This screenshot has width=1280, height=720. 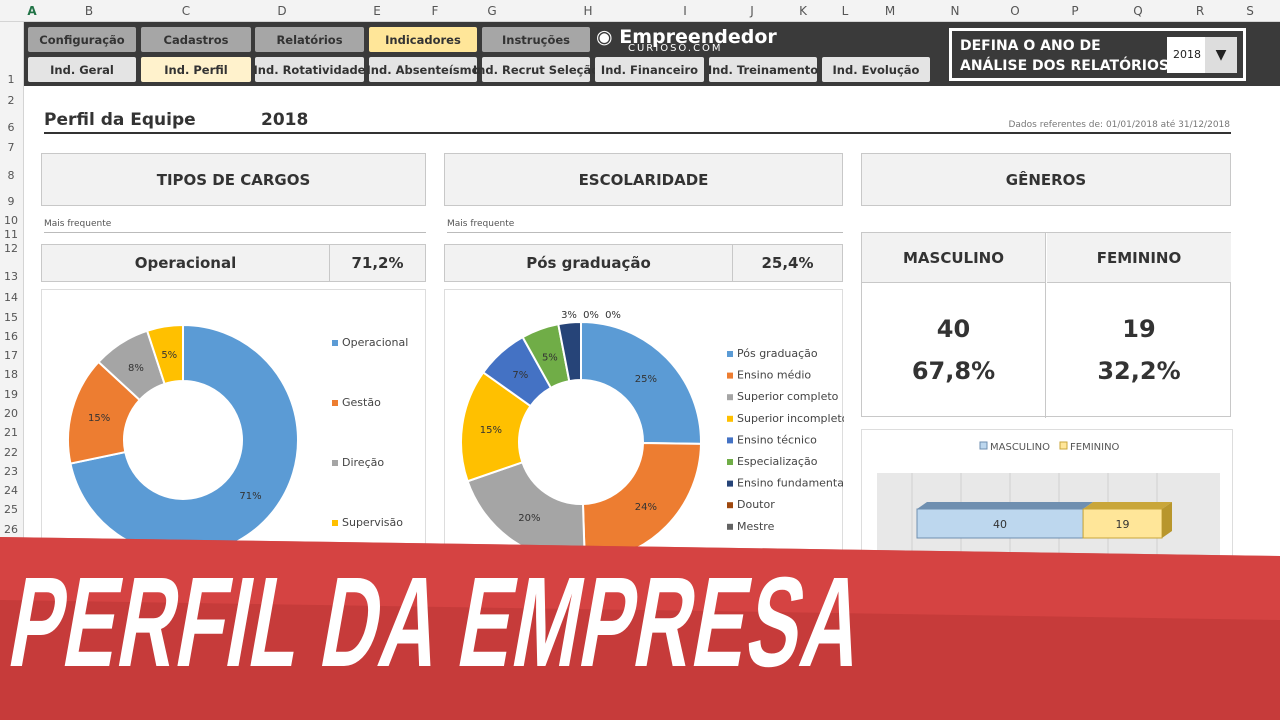 I want to click on cargos-header: TIPOS DE CARGOS, so click(x=233, y=179).